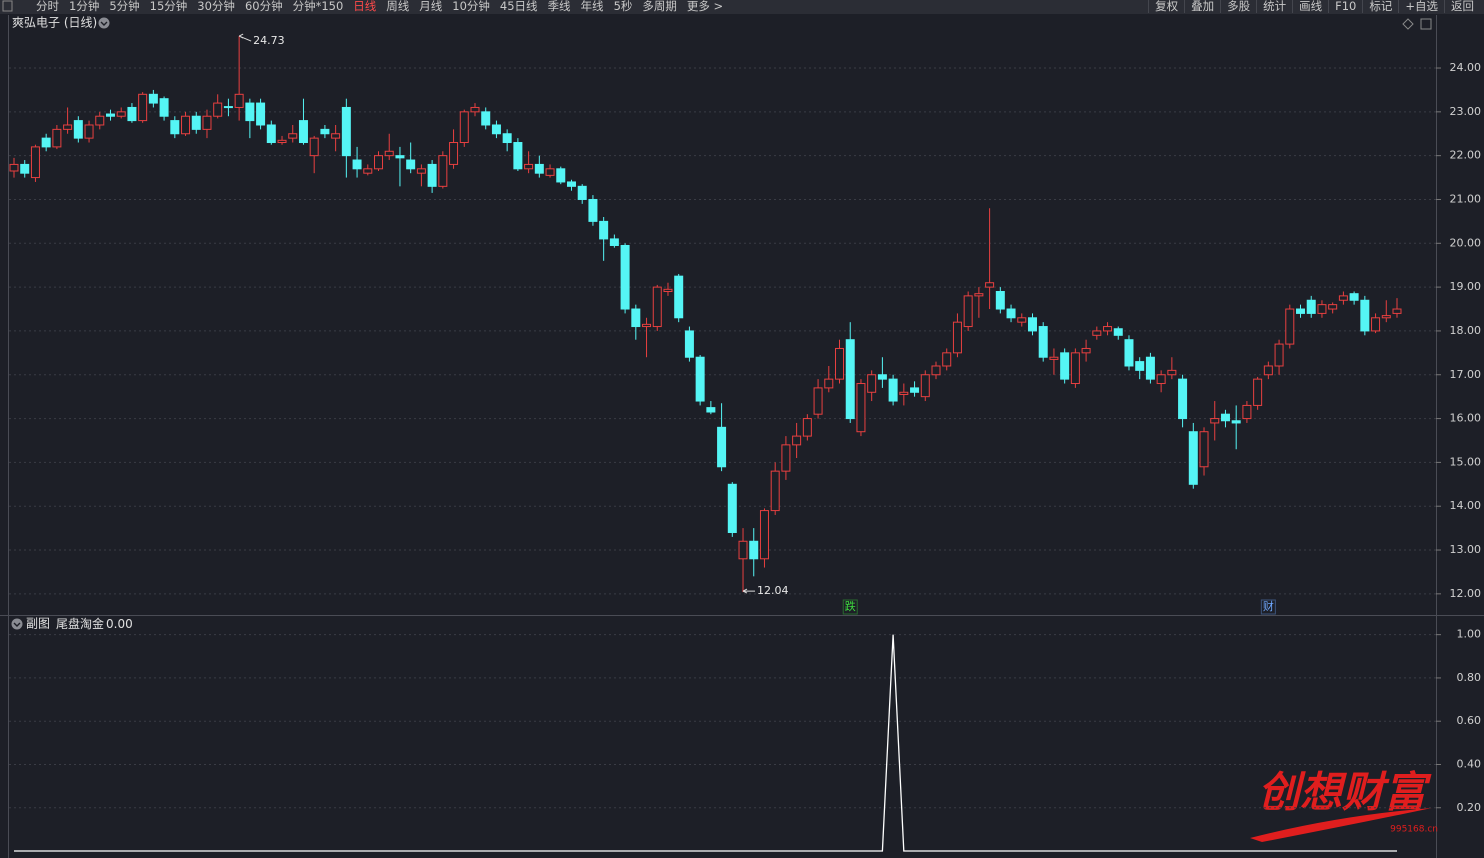 This screenshot has width=1484, height=858. I want to click on toolbar-item: 30分钟, so click(216, 6).